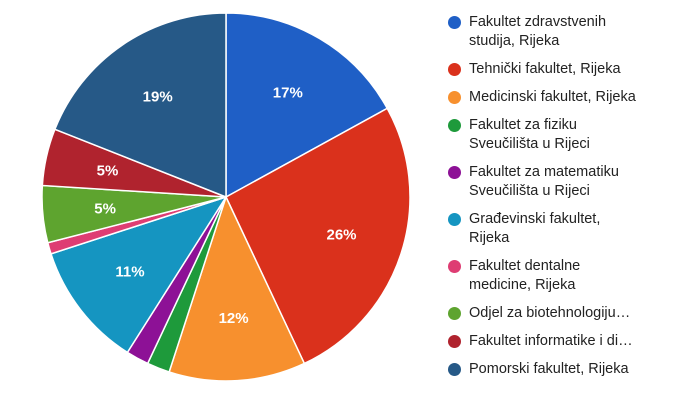  Describe the element at coordinates (535, 228) in the screenshot. I see `legend-label: Građevinski fakultet, Rijeka` at that location.